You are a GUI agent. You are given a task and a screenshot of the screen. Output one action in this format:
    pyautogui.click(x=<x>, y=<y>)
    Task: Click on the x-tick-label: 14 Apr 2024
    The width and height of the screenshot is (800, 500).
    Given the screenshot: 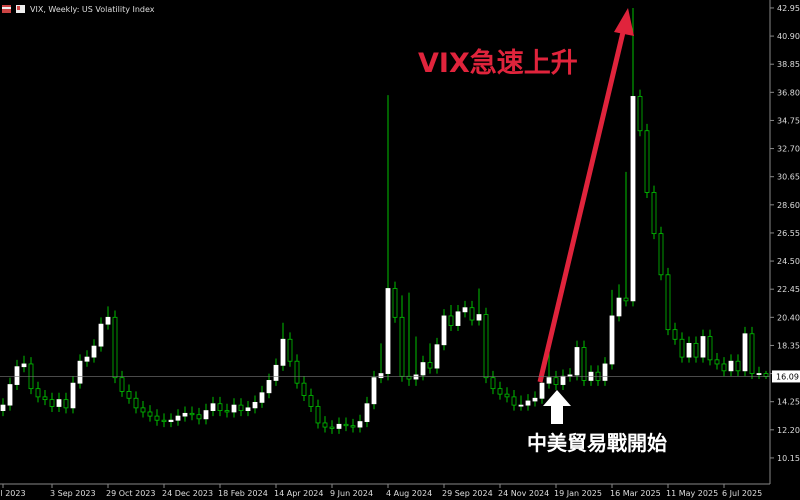 What is the action you would take?
    pyautogui.click(x=298, y=493)
    